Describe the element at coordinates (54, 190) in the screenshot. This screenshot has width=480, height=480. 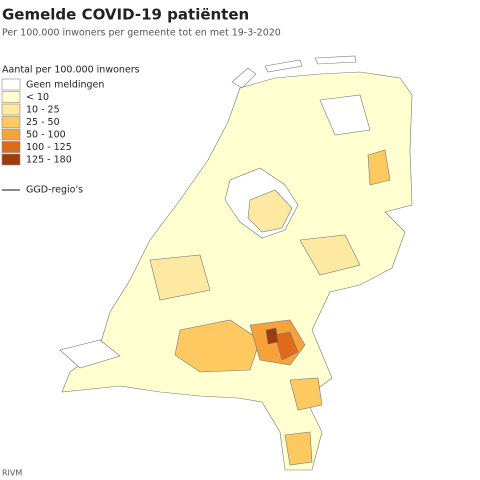
I see `legend-label: GGD-regio's` at that location.